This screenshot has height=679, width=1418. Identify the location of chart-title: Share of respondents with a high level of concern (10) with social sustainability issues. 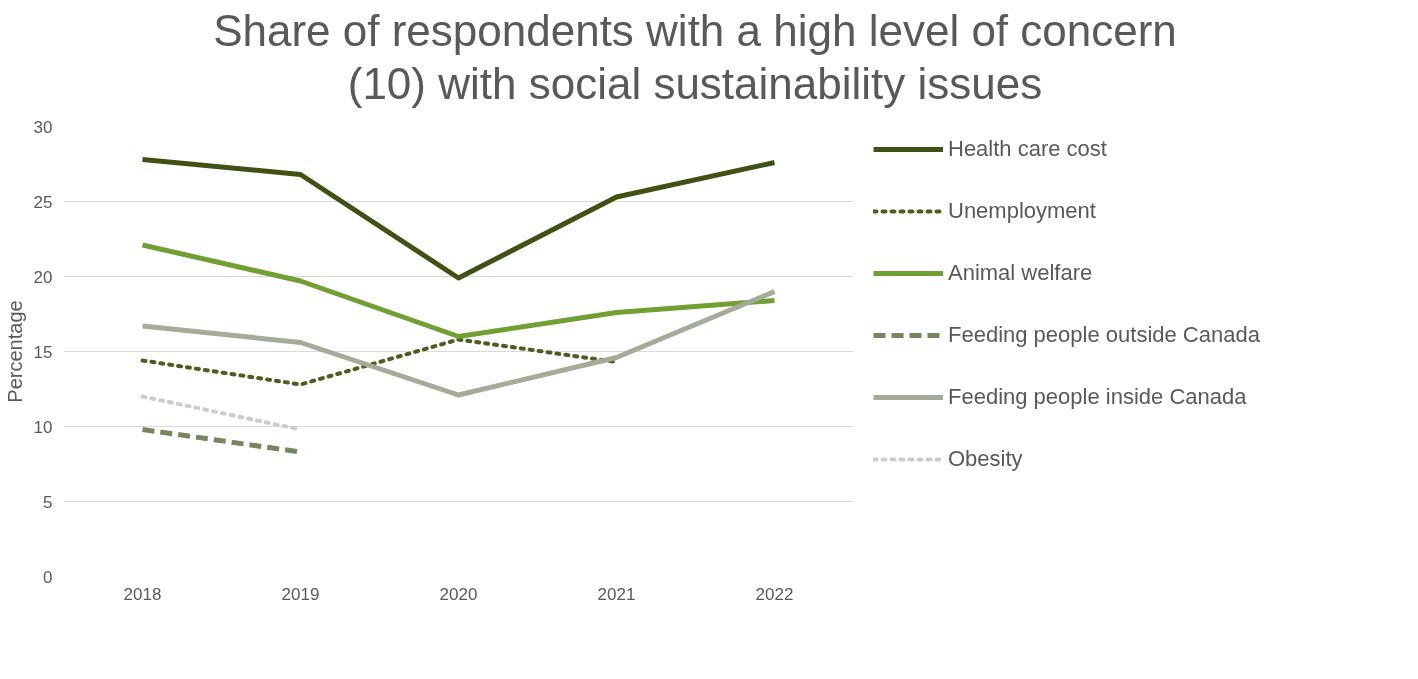
(695, 57).